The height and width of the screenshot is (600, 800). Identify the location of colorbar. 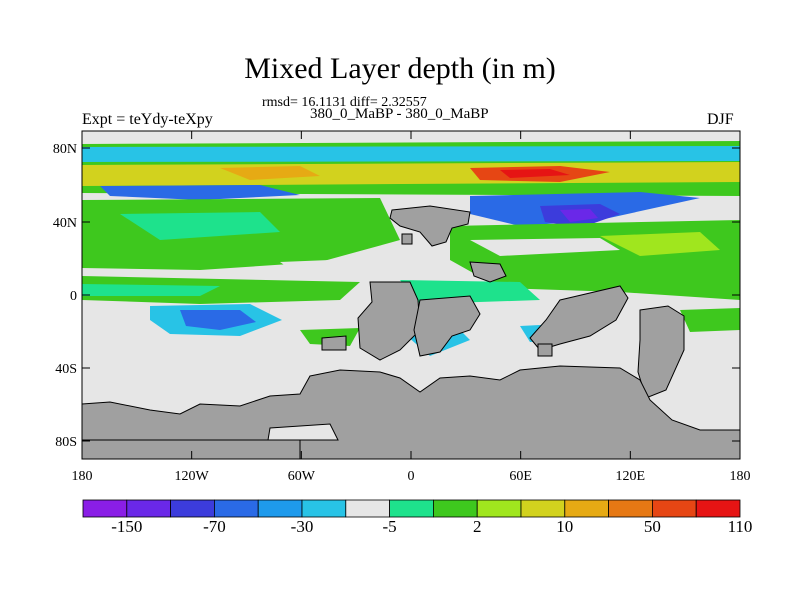
(411, 508).